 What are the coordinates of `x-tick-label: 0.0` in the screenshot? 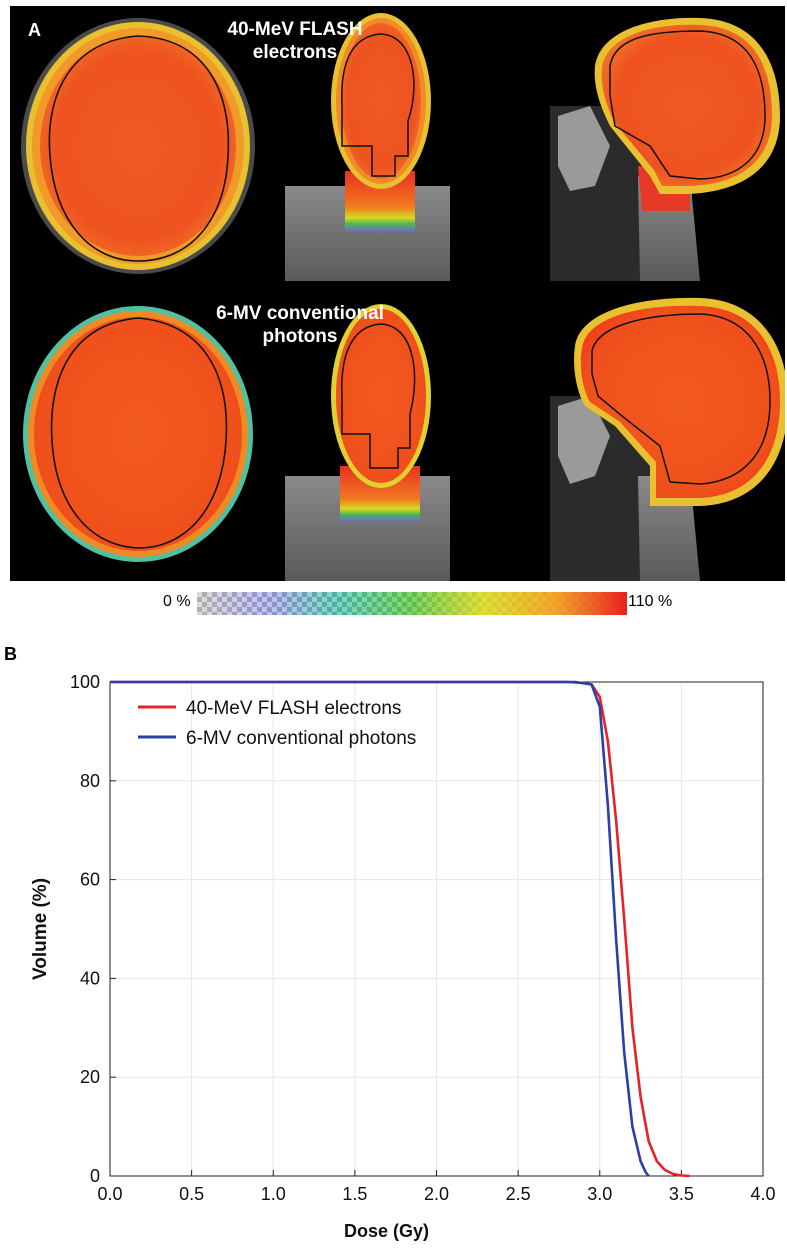 It's located at (109, 1194).